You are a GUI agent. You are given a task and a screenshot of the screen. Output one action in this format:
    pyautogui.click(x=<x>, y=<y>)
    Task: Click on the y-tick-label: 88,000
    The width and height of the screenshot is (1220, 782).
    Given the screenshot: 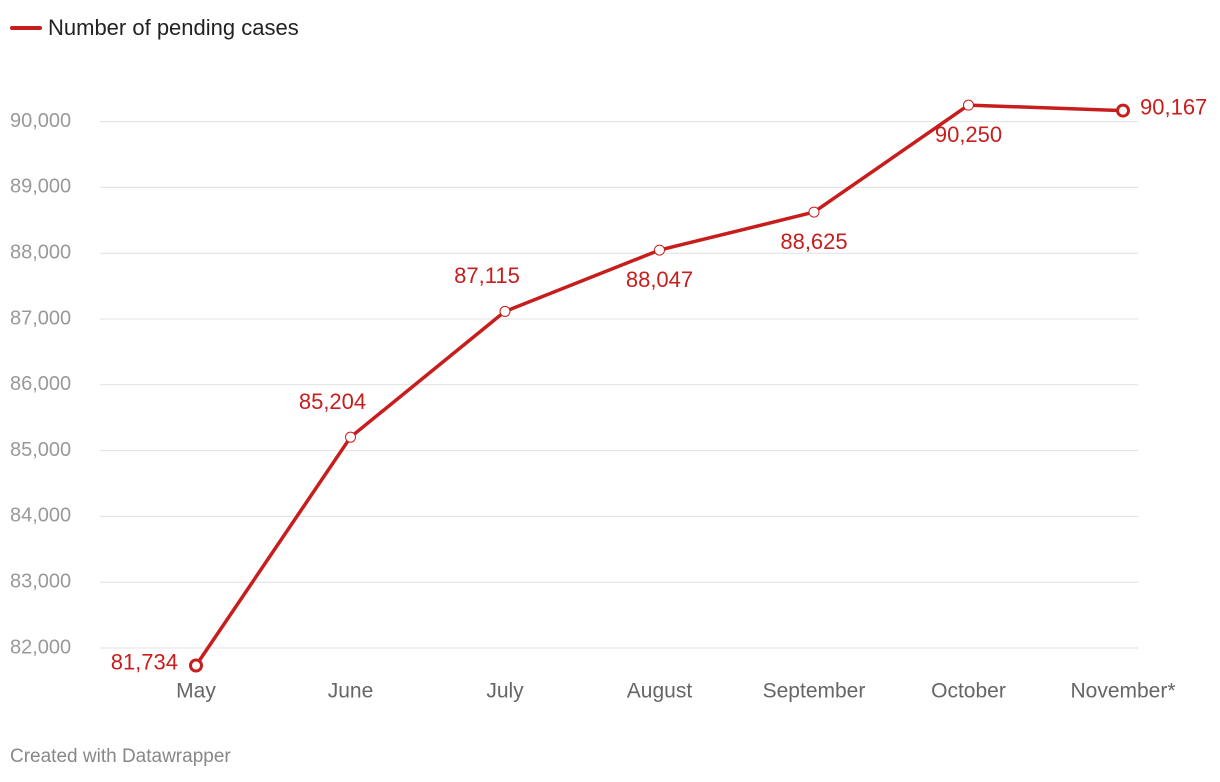 What is the action you would take?
    pyautogui.click(x=40, y=252)
    